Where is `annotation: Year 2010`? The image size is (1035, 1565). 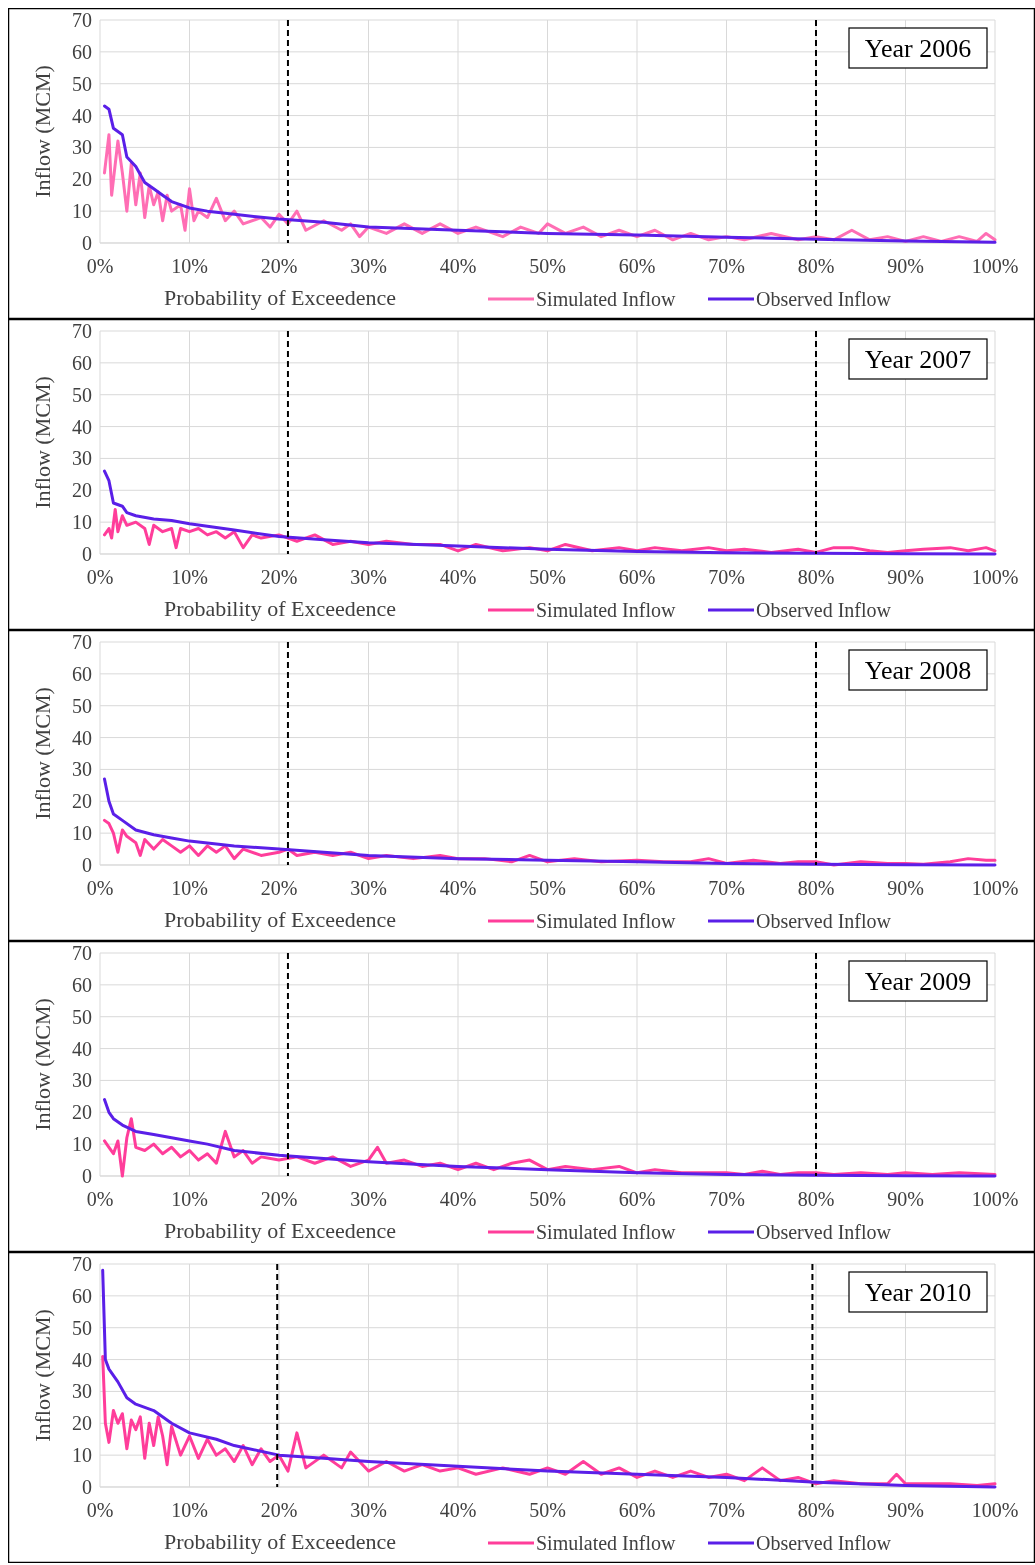
annotation: Year 2010 is located at coordinates (918, 1293).